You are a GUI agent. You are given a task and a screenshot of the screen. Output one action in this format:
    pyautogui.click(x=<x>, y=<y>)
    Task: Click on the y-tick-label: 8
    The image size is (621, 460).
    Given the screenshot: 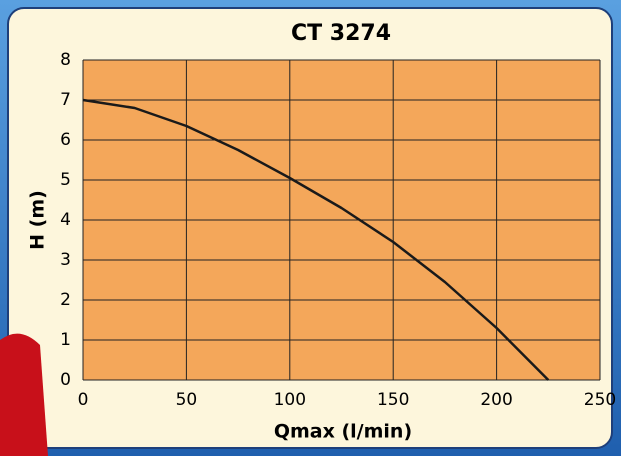 What is the action you would take?
    pyautogui.click(x=65, y=60)
    